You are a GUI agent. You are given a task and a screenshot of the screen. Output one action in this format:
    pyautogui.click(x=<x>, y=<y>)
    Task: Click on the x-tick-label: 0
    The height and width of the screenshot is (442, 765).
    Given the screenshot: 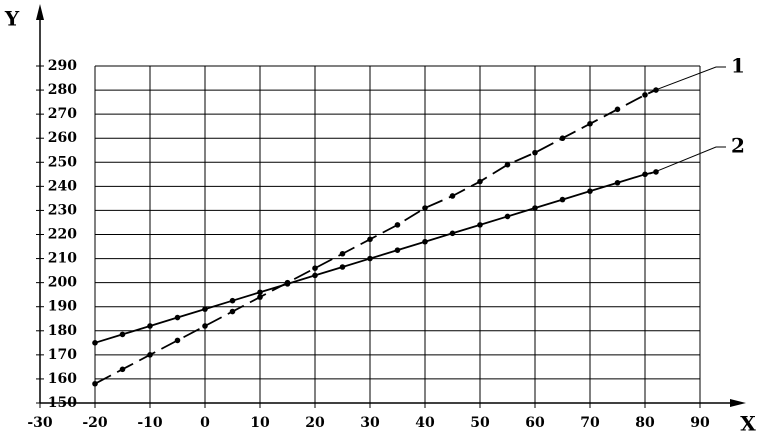 What is the action you would take?
    pyautogui.click(x=205, y=423)
    